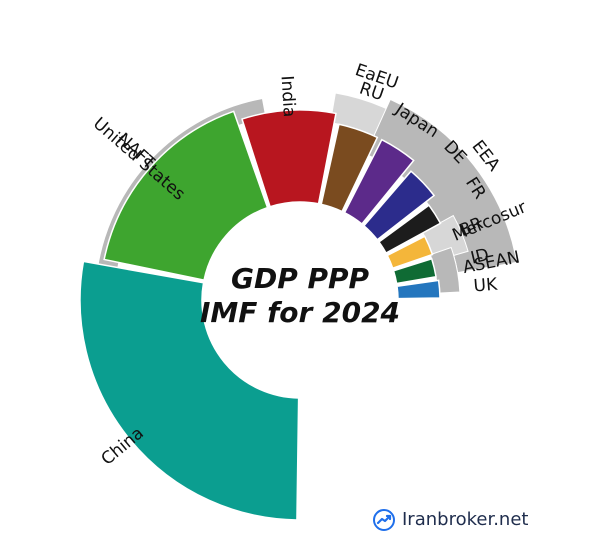 The width and height of the screenshot is (600, 543). I want to click on chart-title-line-1: GDP PPP, so click(300, 278).